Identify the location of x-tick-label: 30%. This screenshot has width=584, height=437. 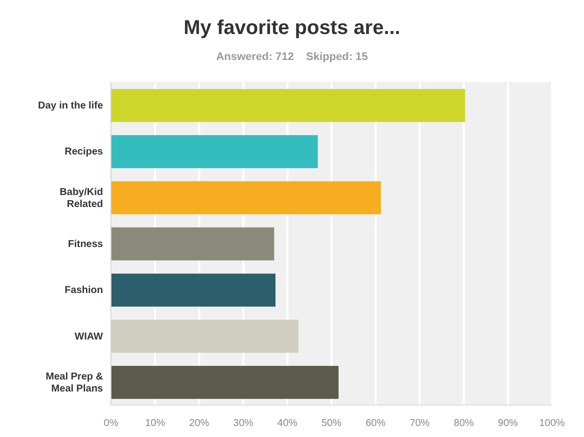
(243, 424).